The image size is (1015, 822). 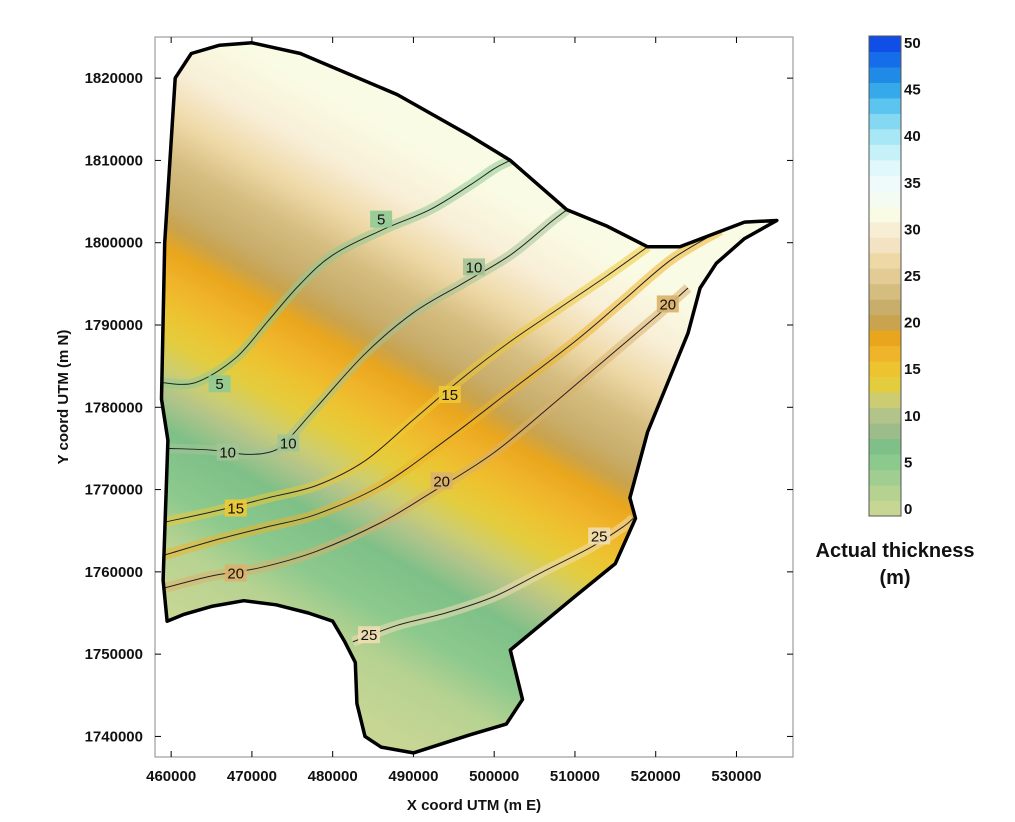 What do you see at coordinates (171, 776) in the screenshot?
I see `x-tick-label: 460000` at bounding box center [171, 776].